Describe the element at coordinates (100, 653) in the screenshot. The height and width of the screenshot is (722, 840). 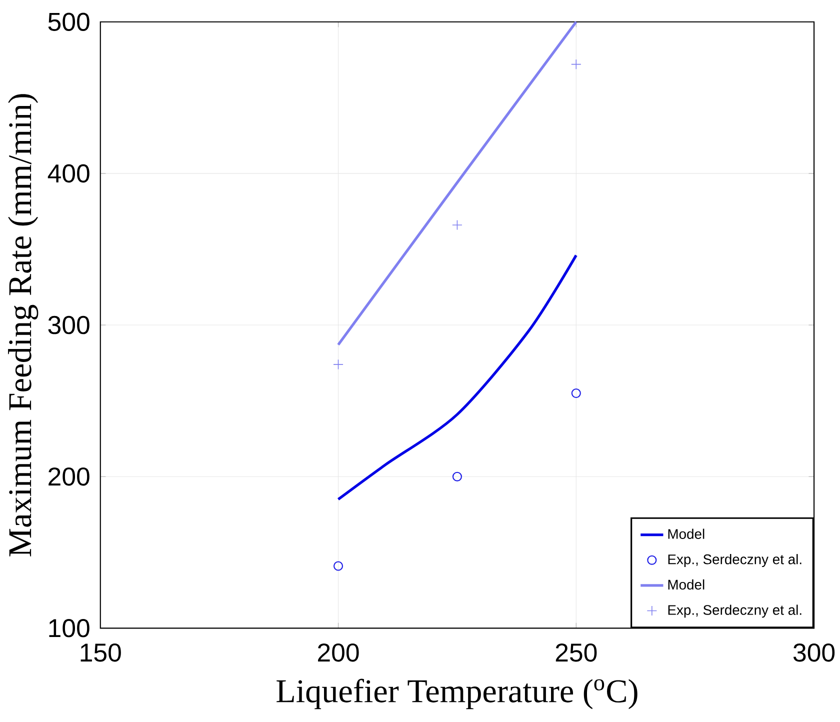
I see `x-tick-label: 150` at that location.